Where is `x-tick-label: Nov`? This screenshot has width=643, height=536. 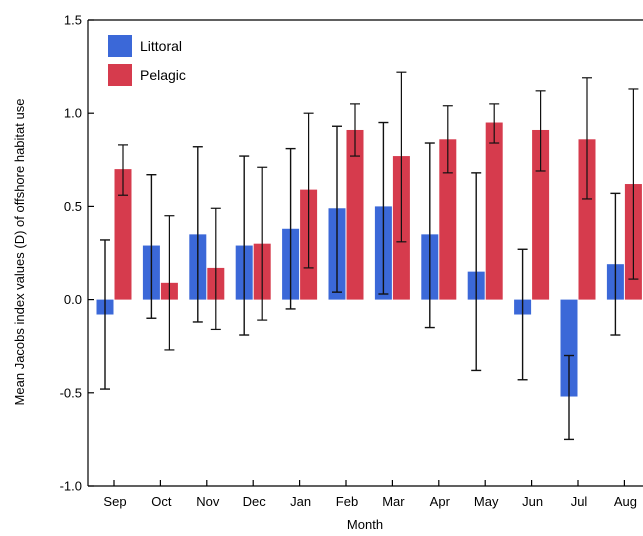
x-tick-label: Nov is located at coordinates (208, 501).